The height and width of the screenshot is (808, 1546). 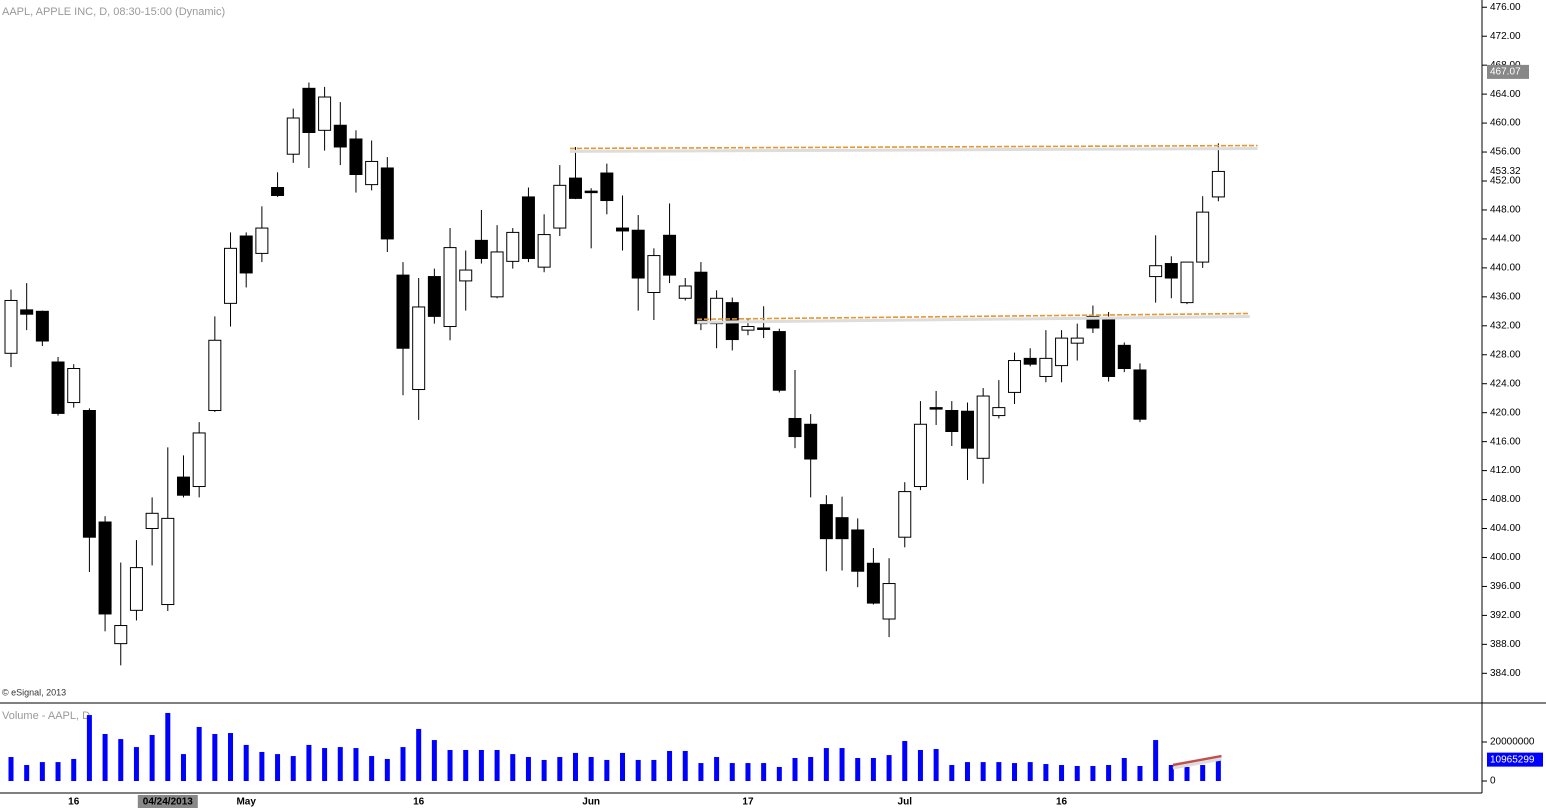 I want to click on x-tick-label: 17, so click(x=748, y=802).